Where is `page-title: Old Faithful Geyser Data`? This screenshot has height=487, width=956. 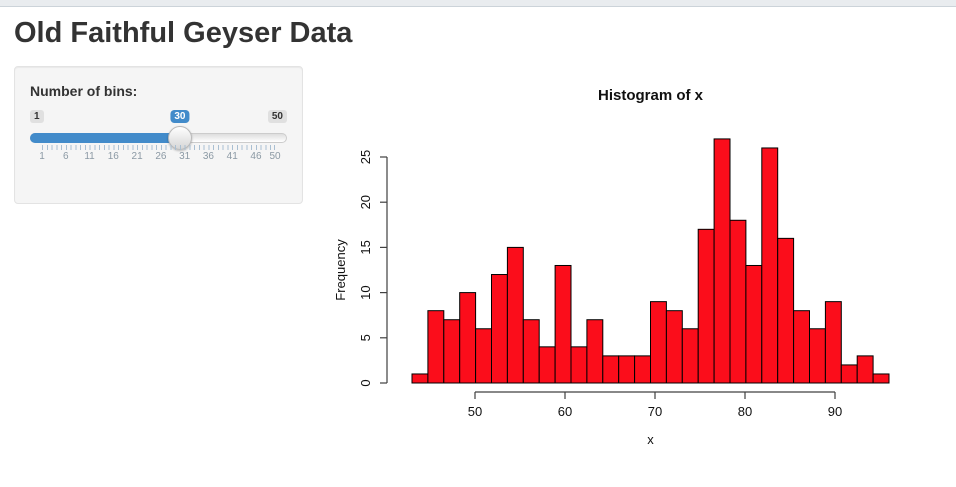 page-title: Old Faithful Geyser Data is located at coordinates (183, 33).